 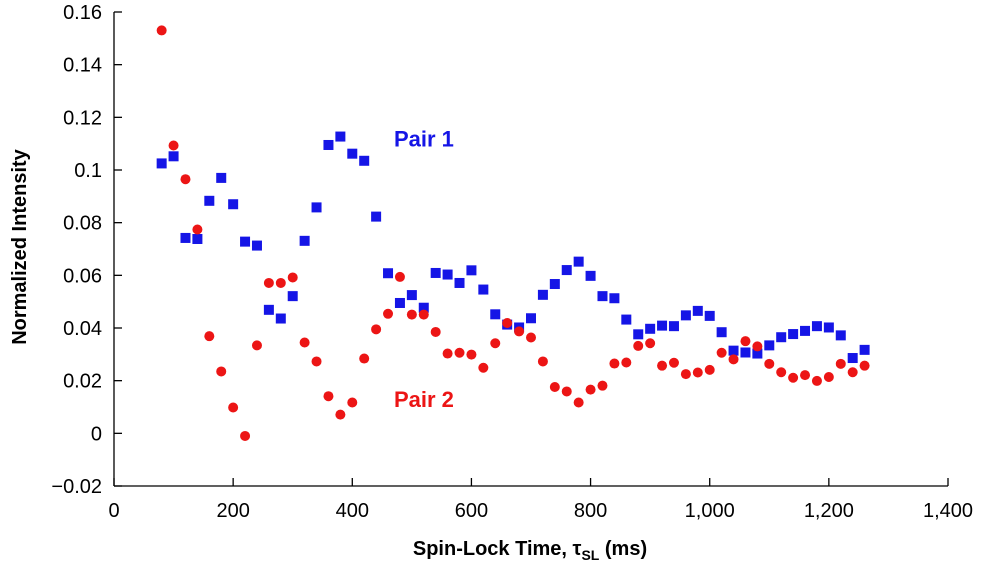 I want to click on y-tick-label: 0.02, so click(x=82, y=382).